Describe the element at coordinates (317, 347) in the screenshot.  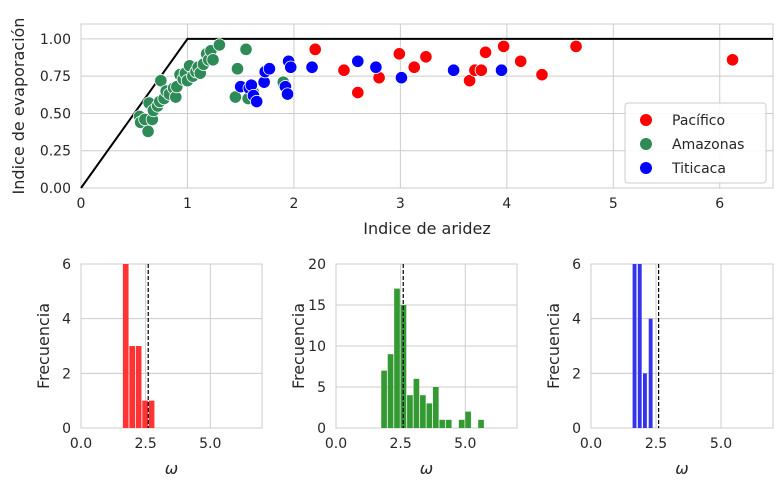
I see `y-tick-label: 10` at that location.